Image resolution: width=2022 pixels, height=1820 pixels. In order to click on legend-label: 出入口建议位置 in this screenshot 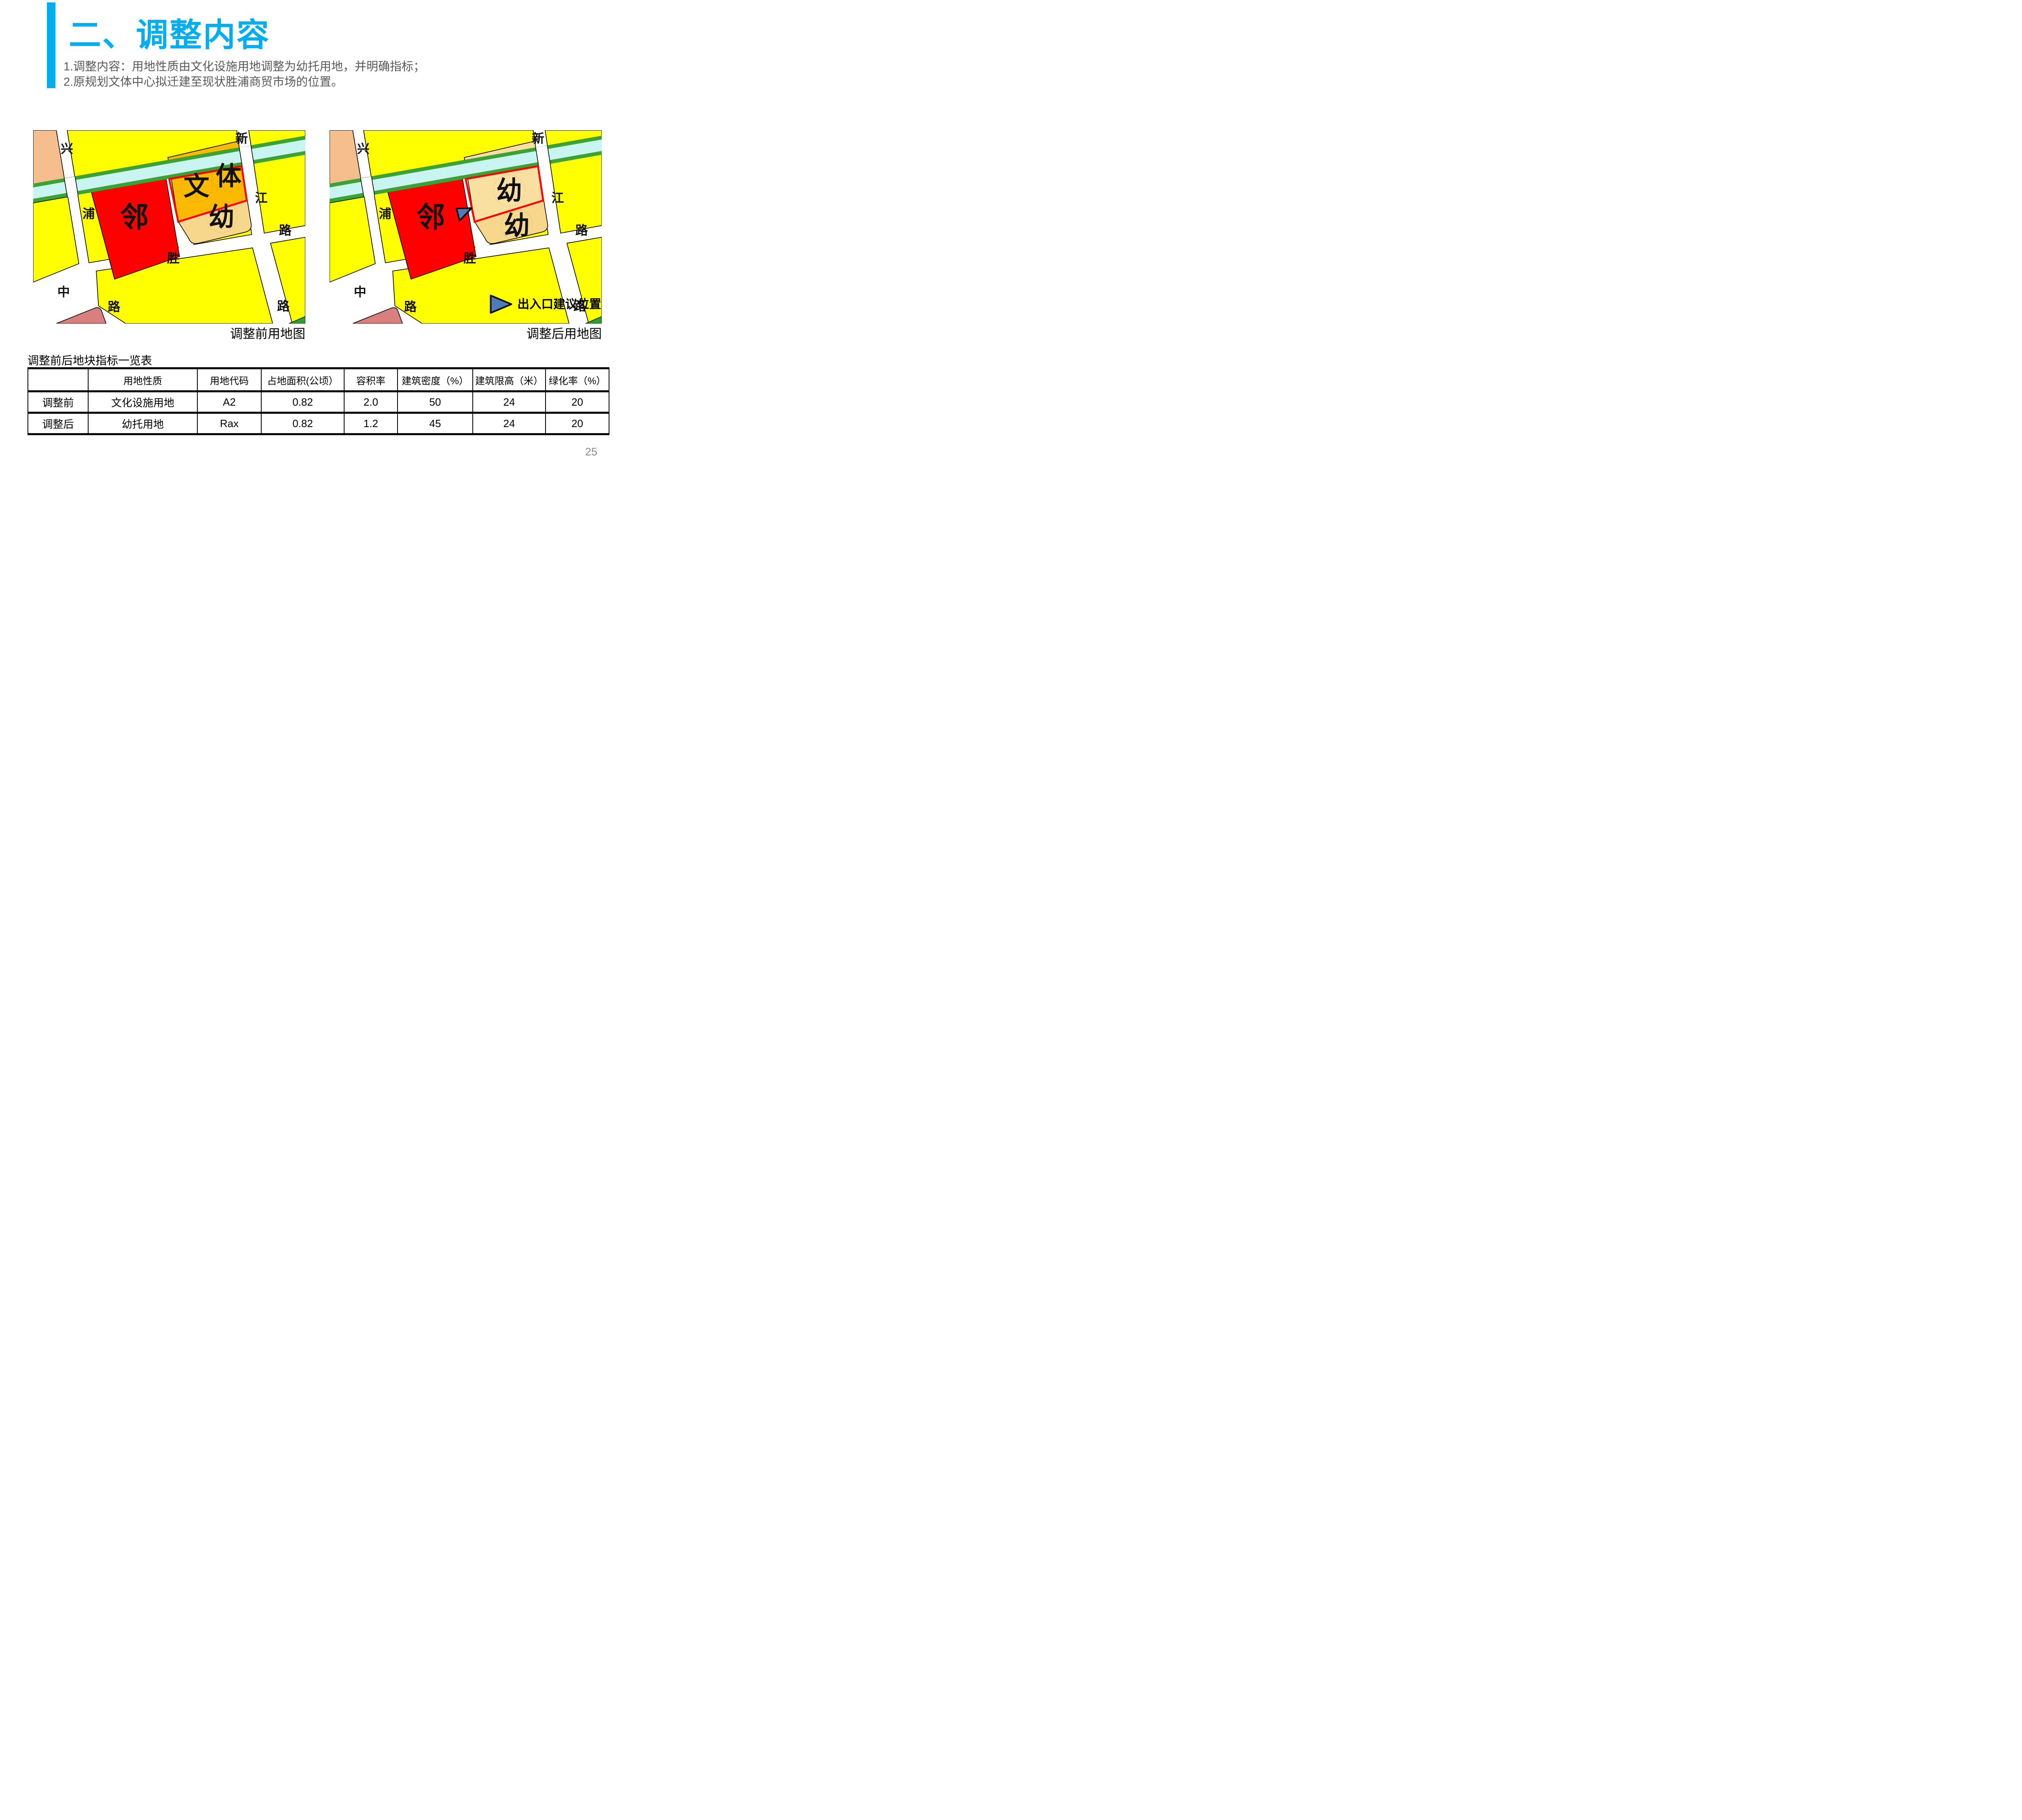, I will do `click(559, 304)`.